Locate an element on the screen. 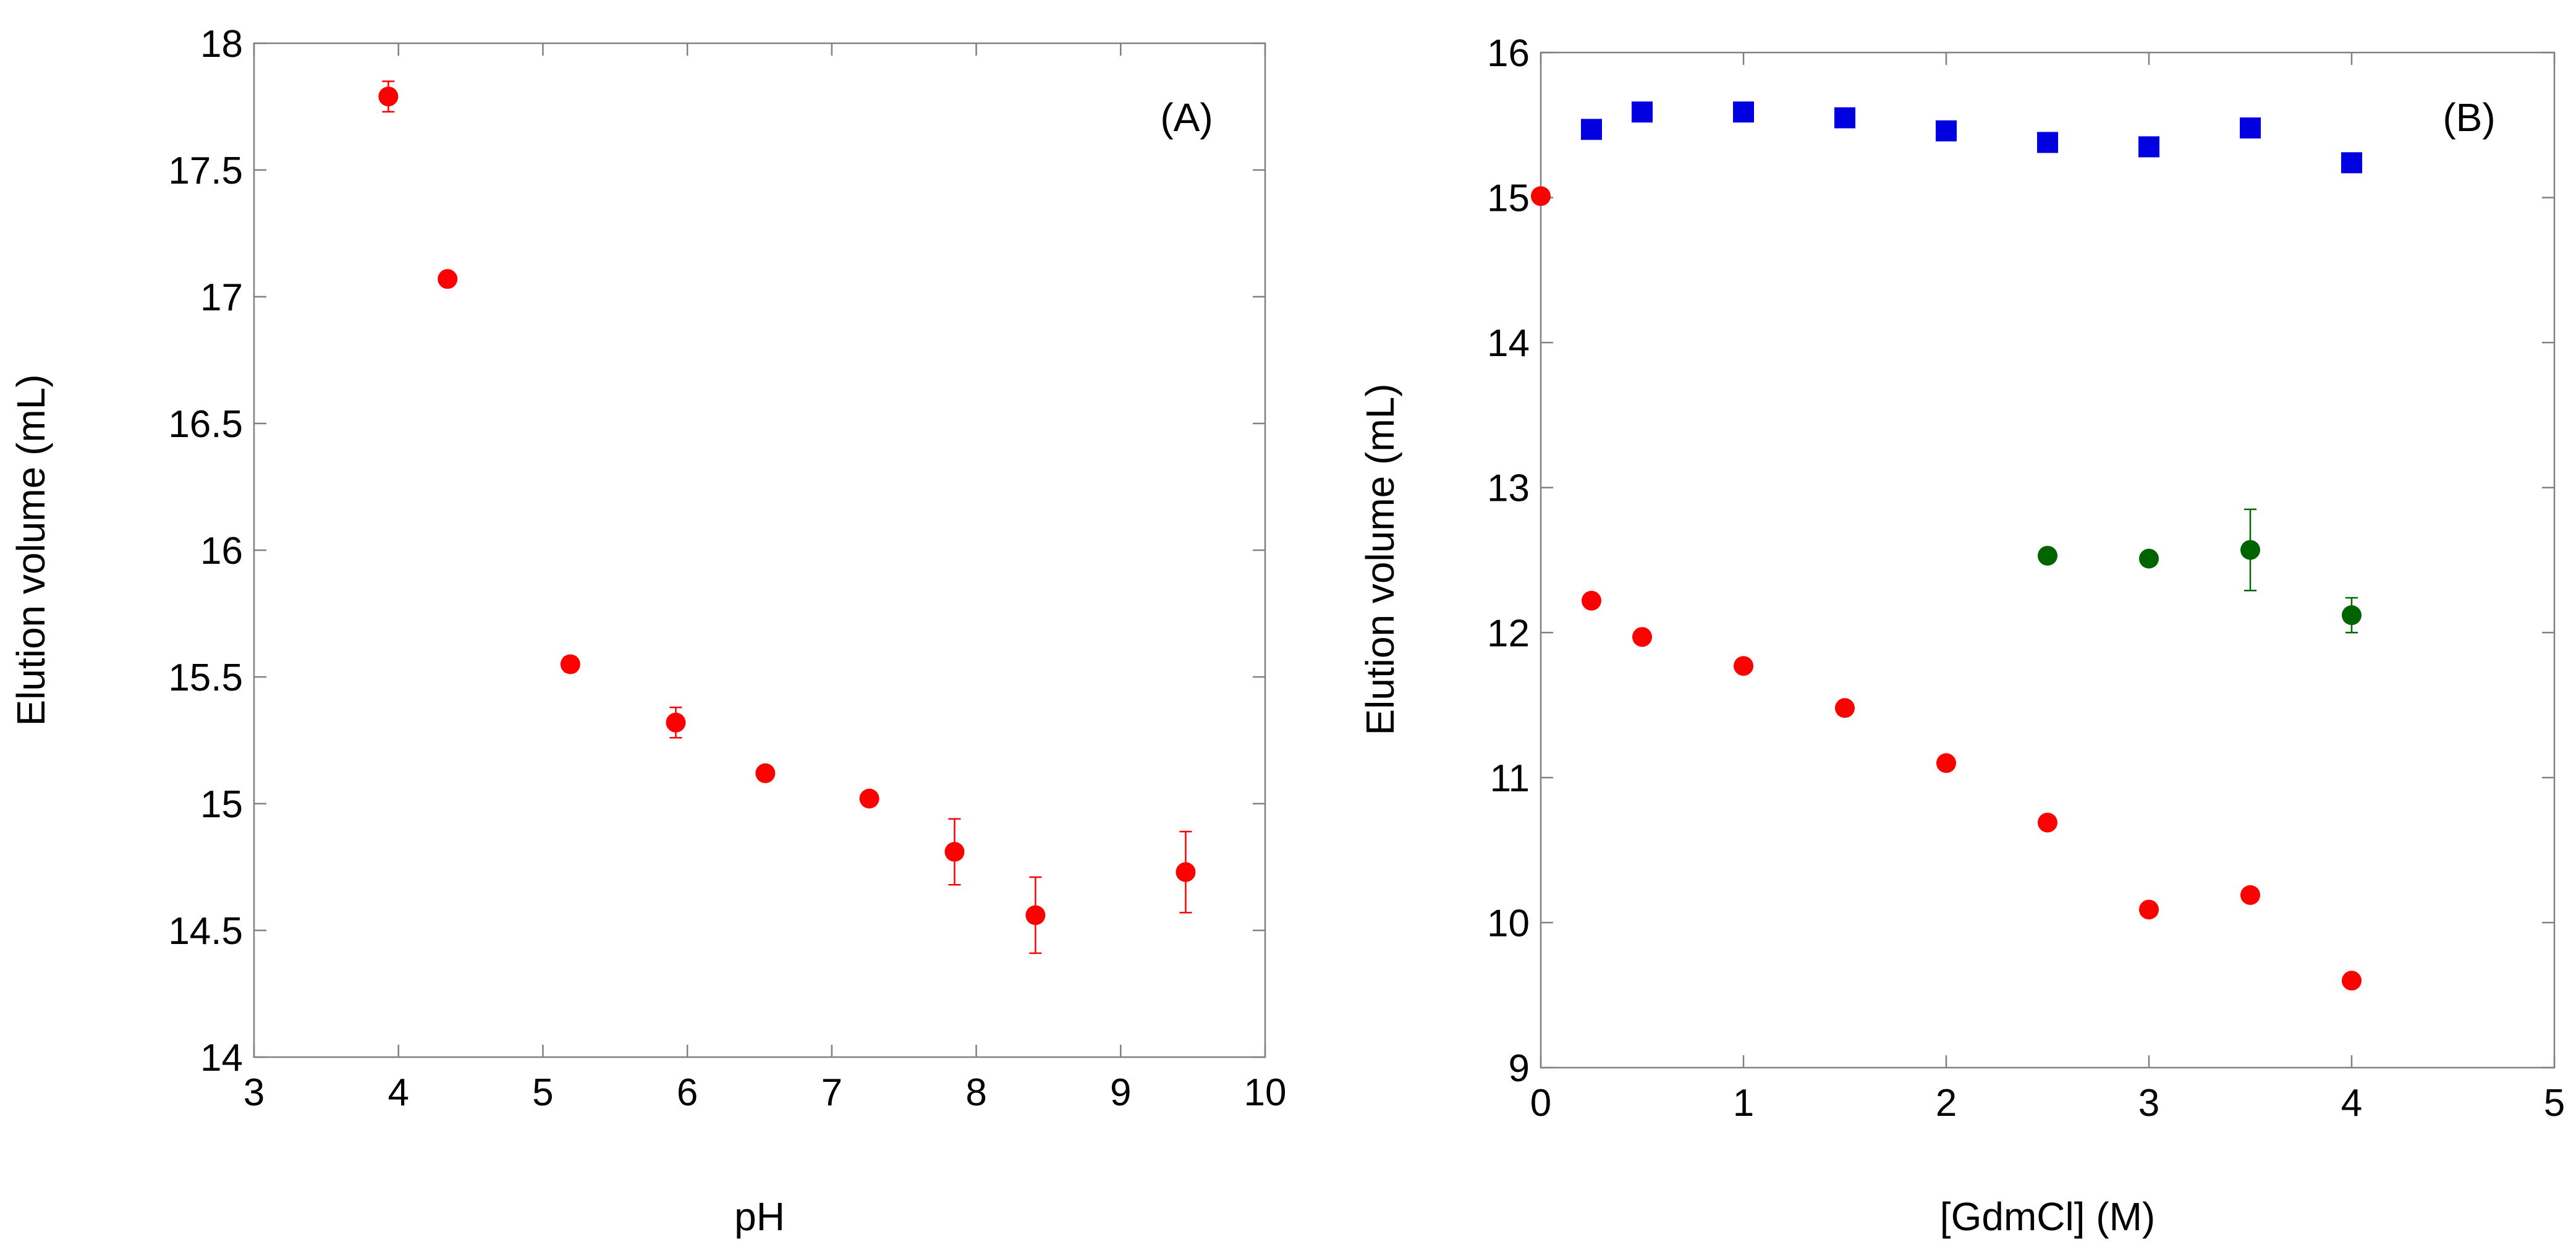 Image resolution: width=2576 pixels, height=1250 pixels. x-tick-label: 2 is located at coordinates (1946, 1103).